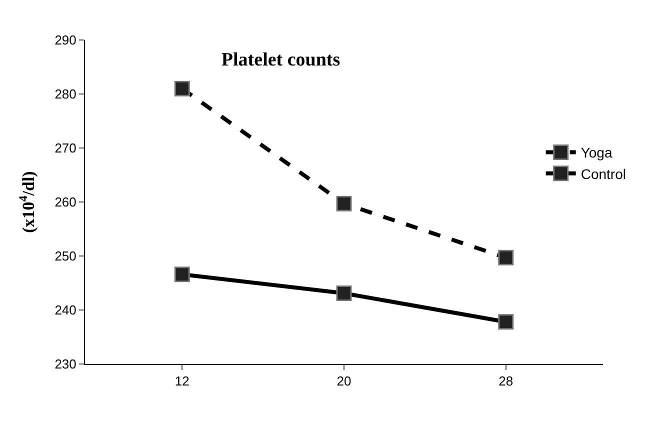 This screenshot has width=653, height=434. What do you see at coordinates (65, 148) in the screenshot?
I see `y-tick-label: 270` at bounding box center [65, 148].